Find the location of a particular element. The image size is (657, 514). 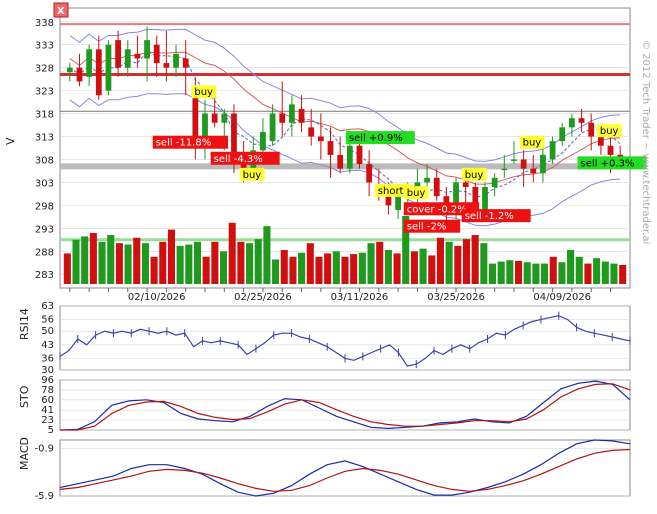

signal-label: sell +0.9% is located at coordinates (376, 138).